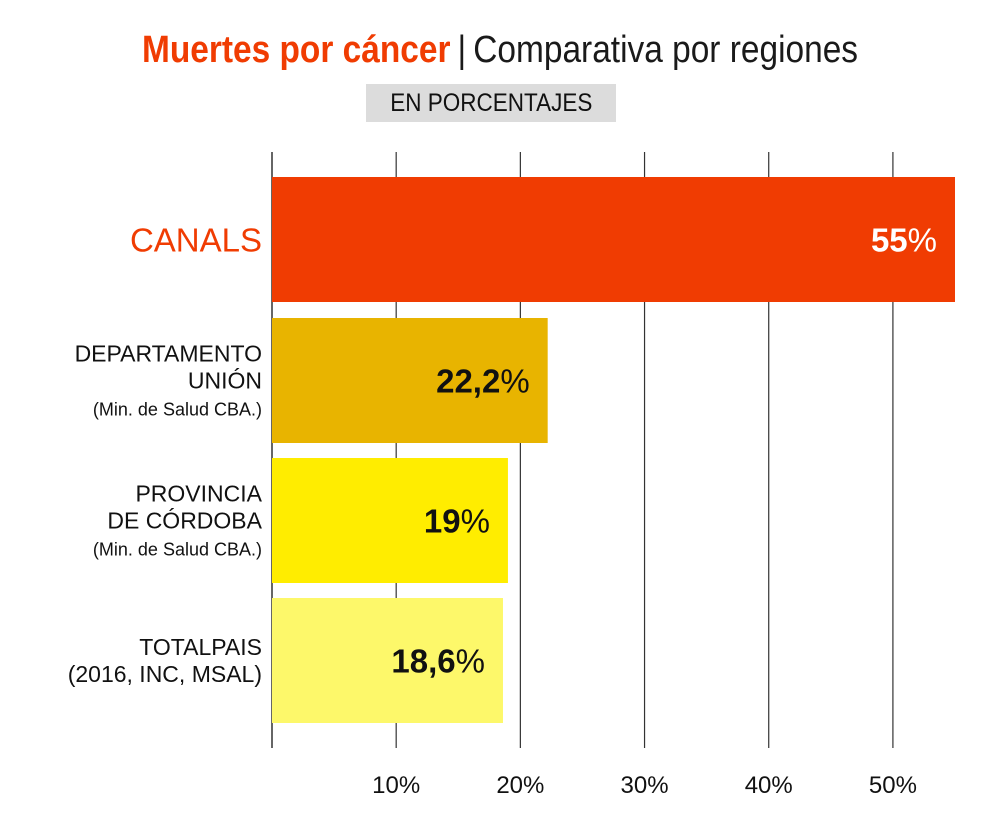 This screenshot has height=820, width=1000. Describe the element at coordinates (666, 50) in the screenshot. I see `chart-title-rest: Comparativa por regiones` at that location.